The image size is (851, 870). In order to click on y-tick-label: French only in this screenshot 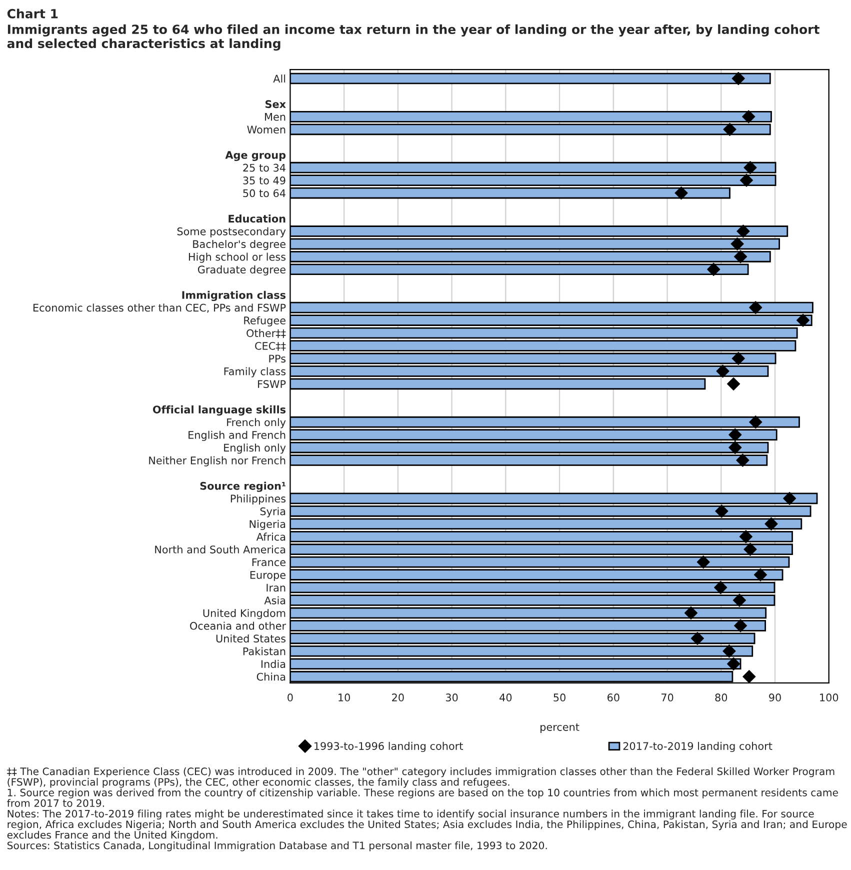, I will do `click(256, 423)`.